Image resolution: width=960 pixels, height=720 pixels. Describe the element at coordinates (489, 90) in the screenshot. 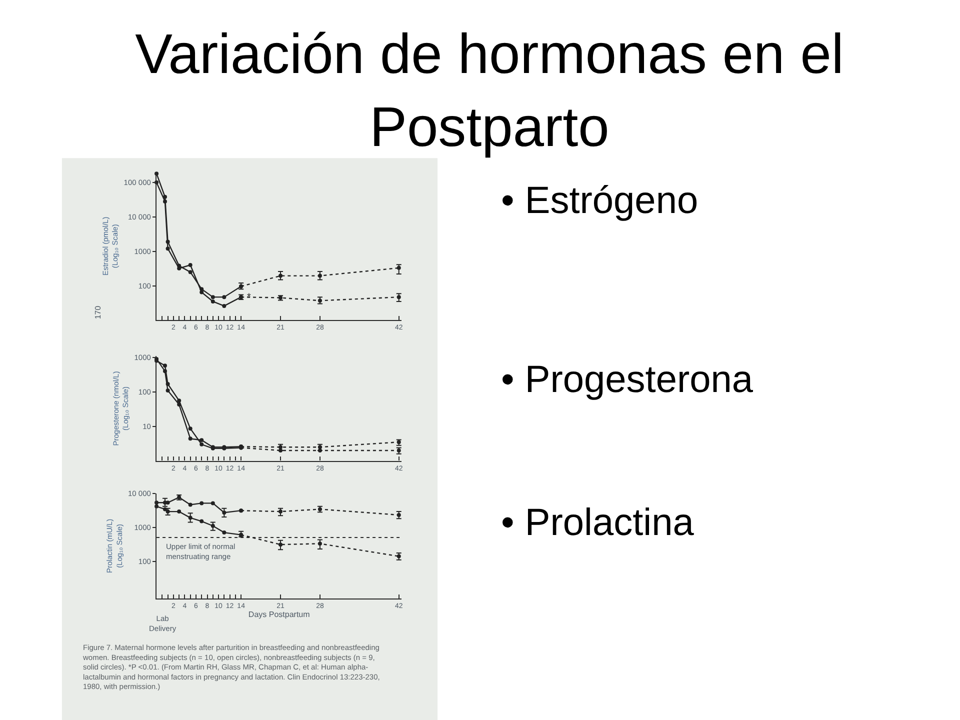

I see `chart-title: Variación de hormonas en el Postparto` at that location.